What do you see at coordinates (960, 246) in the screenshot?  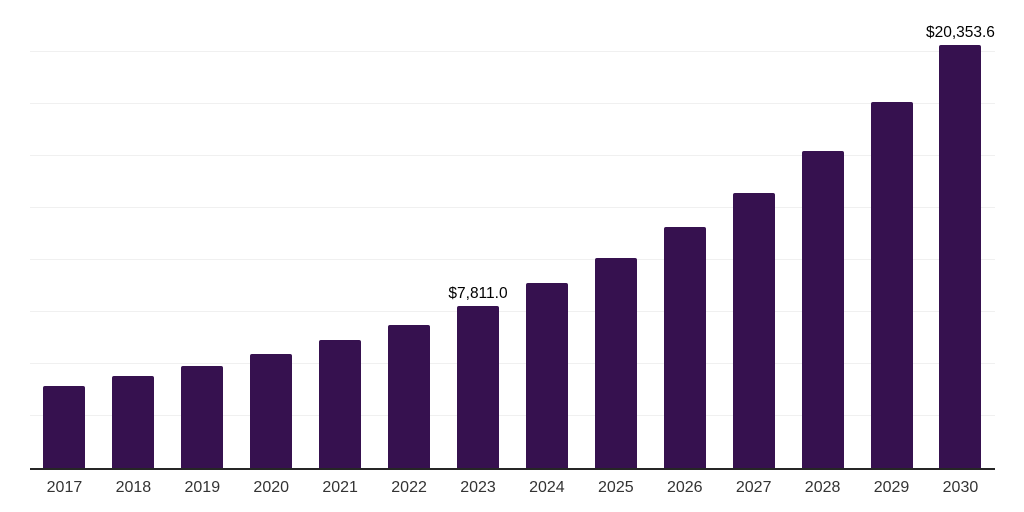 I see `bar-2030: $20,353.6` at bounding box center [960, 246].